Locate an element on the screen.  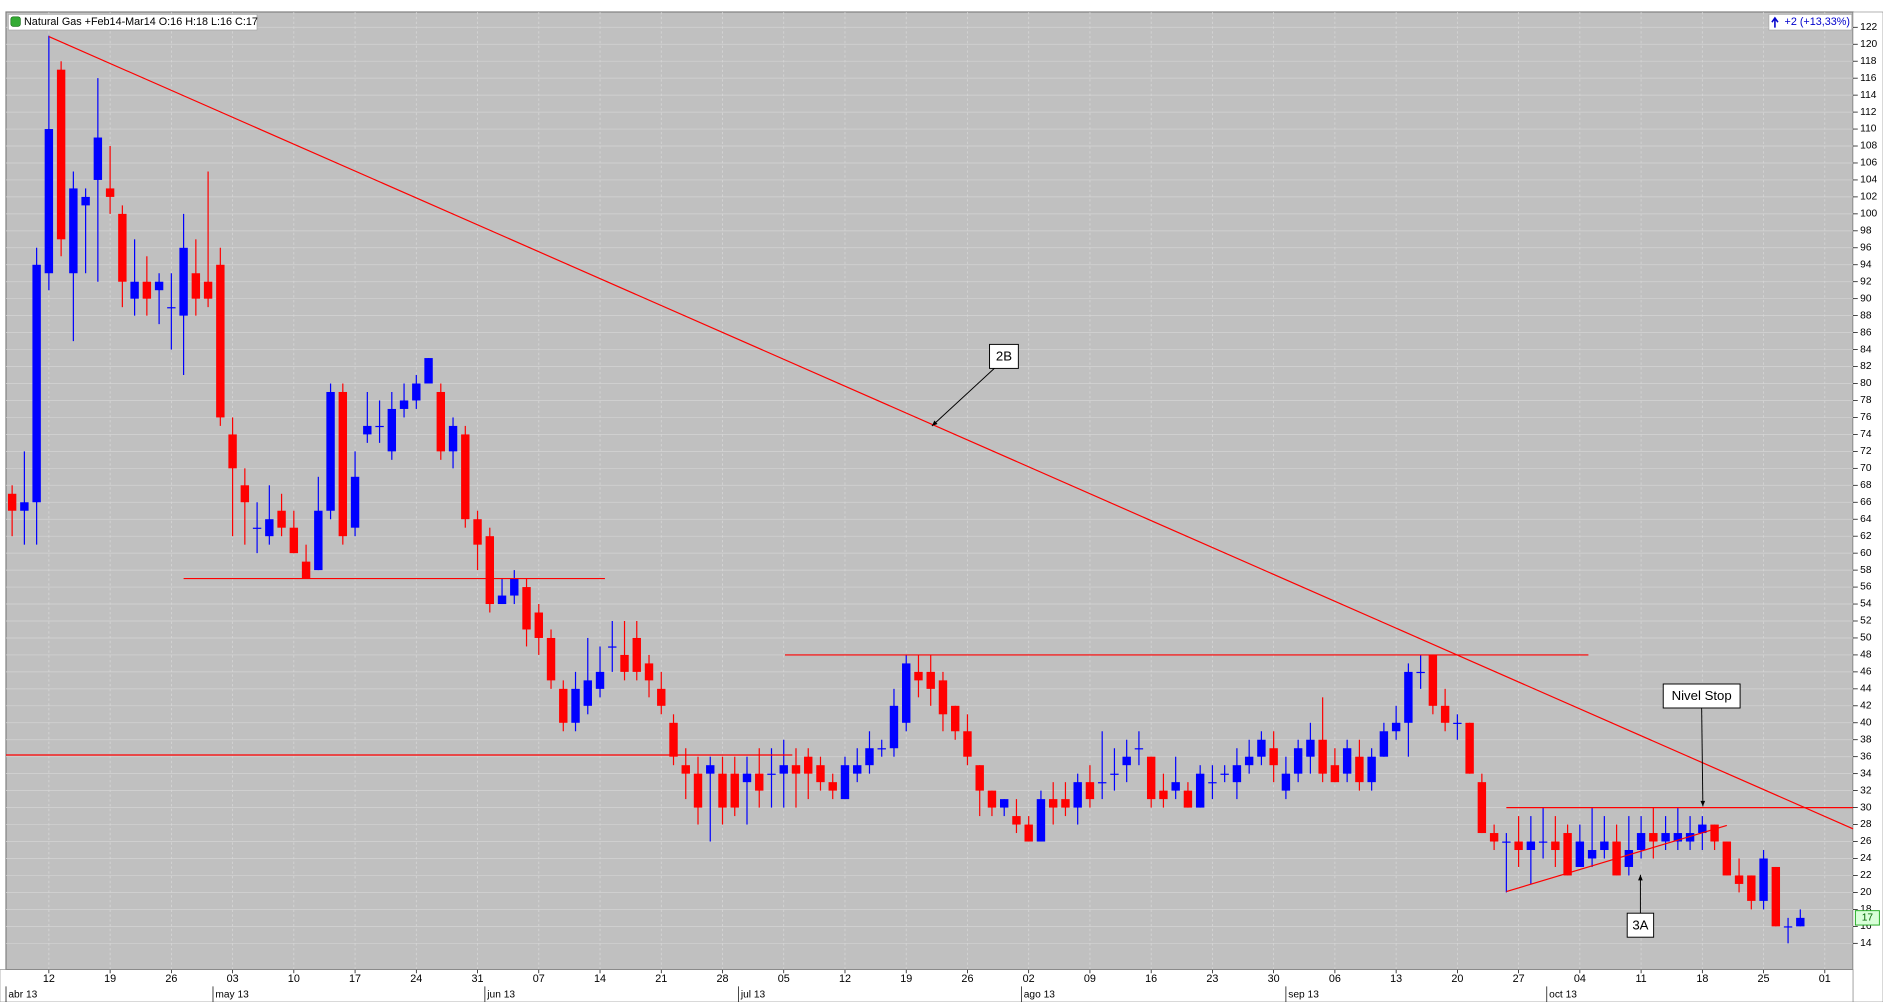
annotation-label: 3A is located at coordinates (1640, 924).